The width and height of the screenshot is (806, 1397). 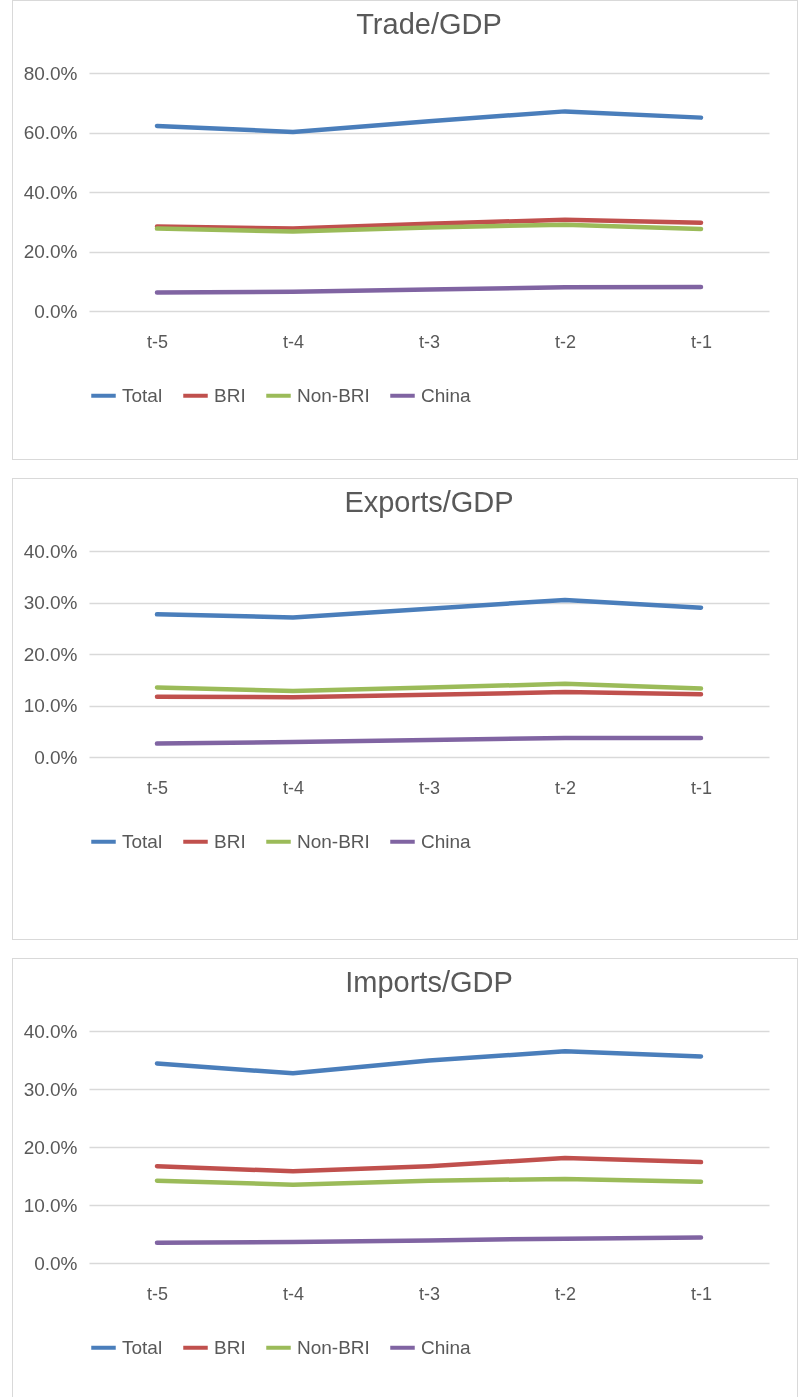 What do you see at coordinates (429, 502) in the screenshot?
I see `chart-title: Exports/GDP` at bounding box center [429, 502].